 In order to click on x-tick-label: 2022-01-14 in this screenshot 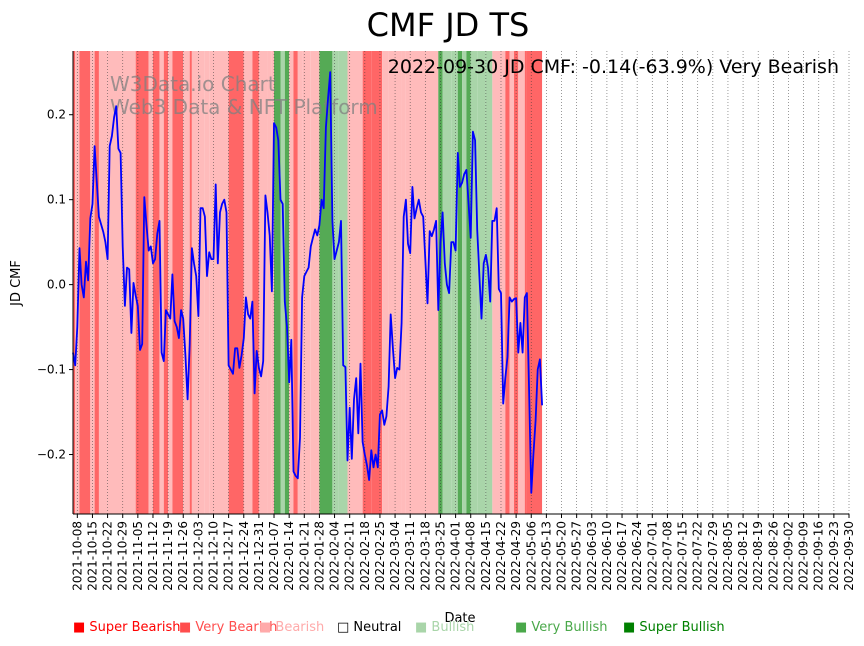, I will do `click(289, 556)`.